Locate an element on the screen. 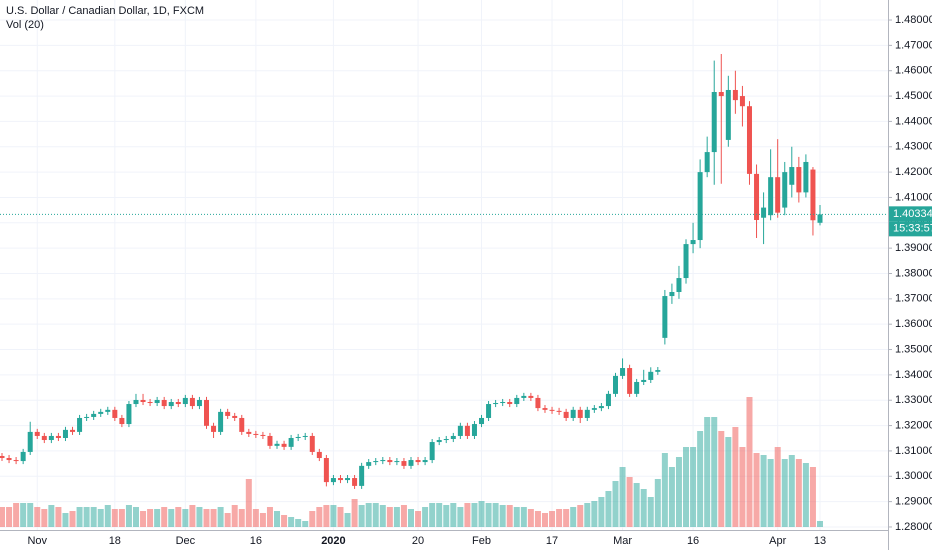 The image size is (932, 550). y-tick-label: 1.29000 is located at coordinates (913, 502).